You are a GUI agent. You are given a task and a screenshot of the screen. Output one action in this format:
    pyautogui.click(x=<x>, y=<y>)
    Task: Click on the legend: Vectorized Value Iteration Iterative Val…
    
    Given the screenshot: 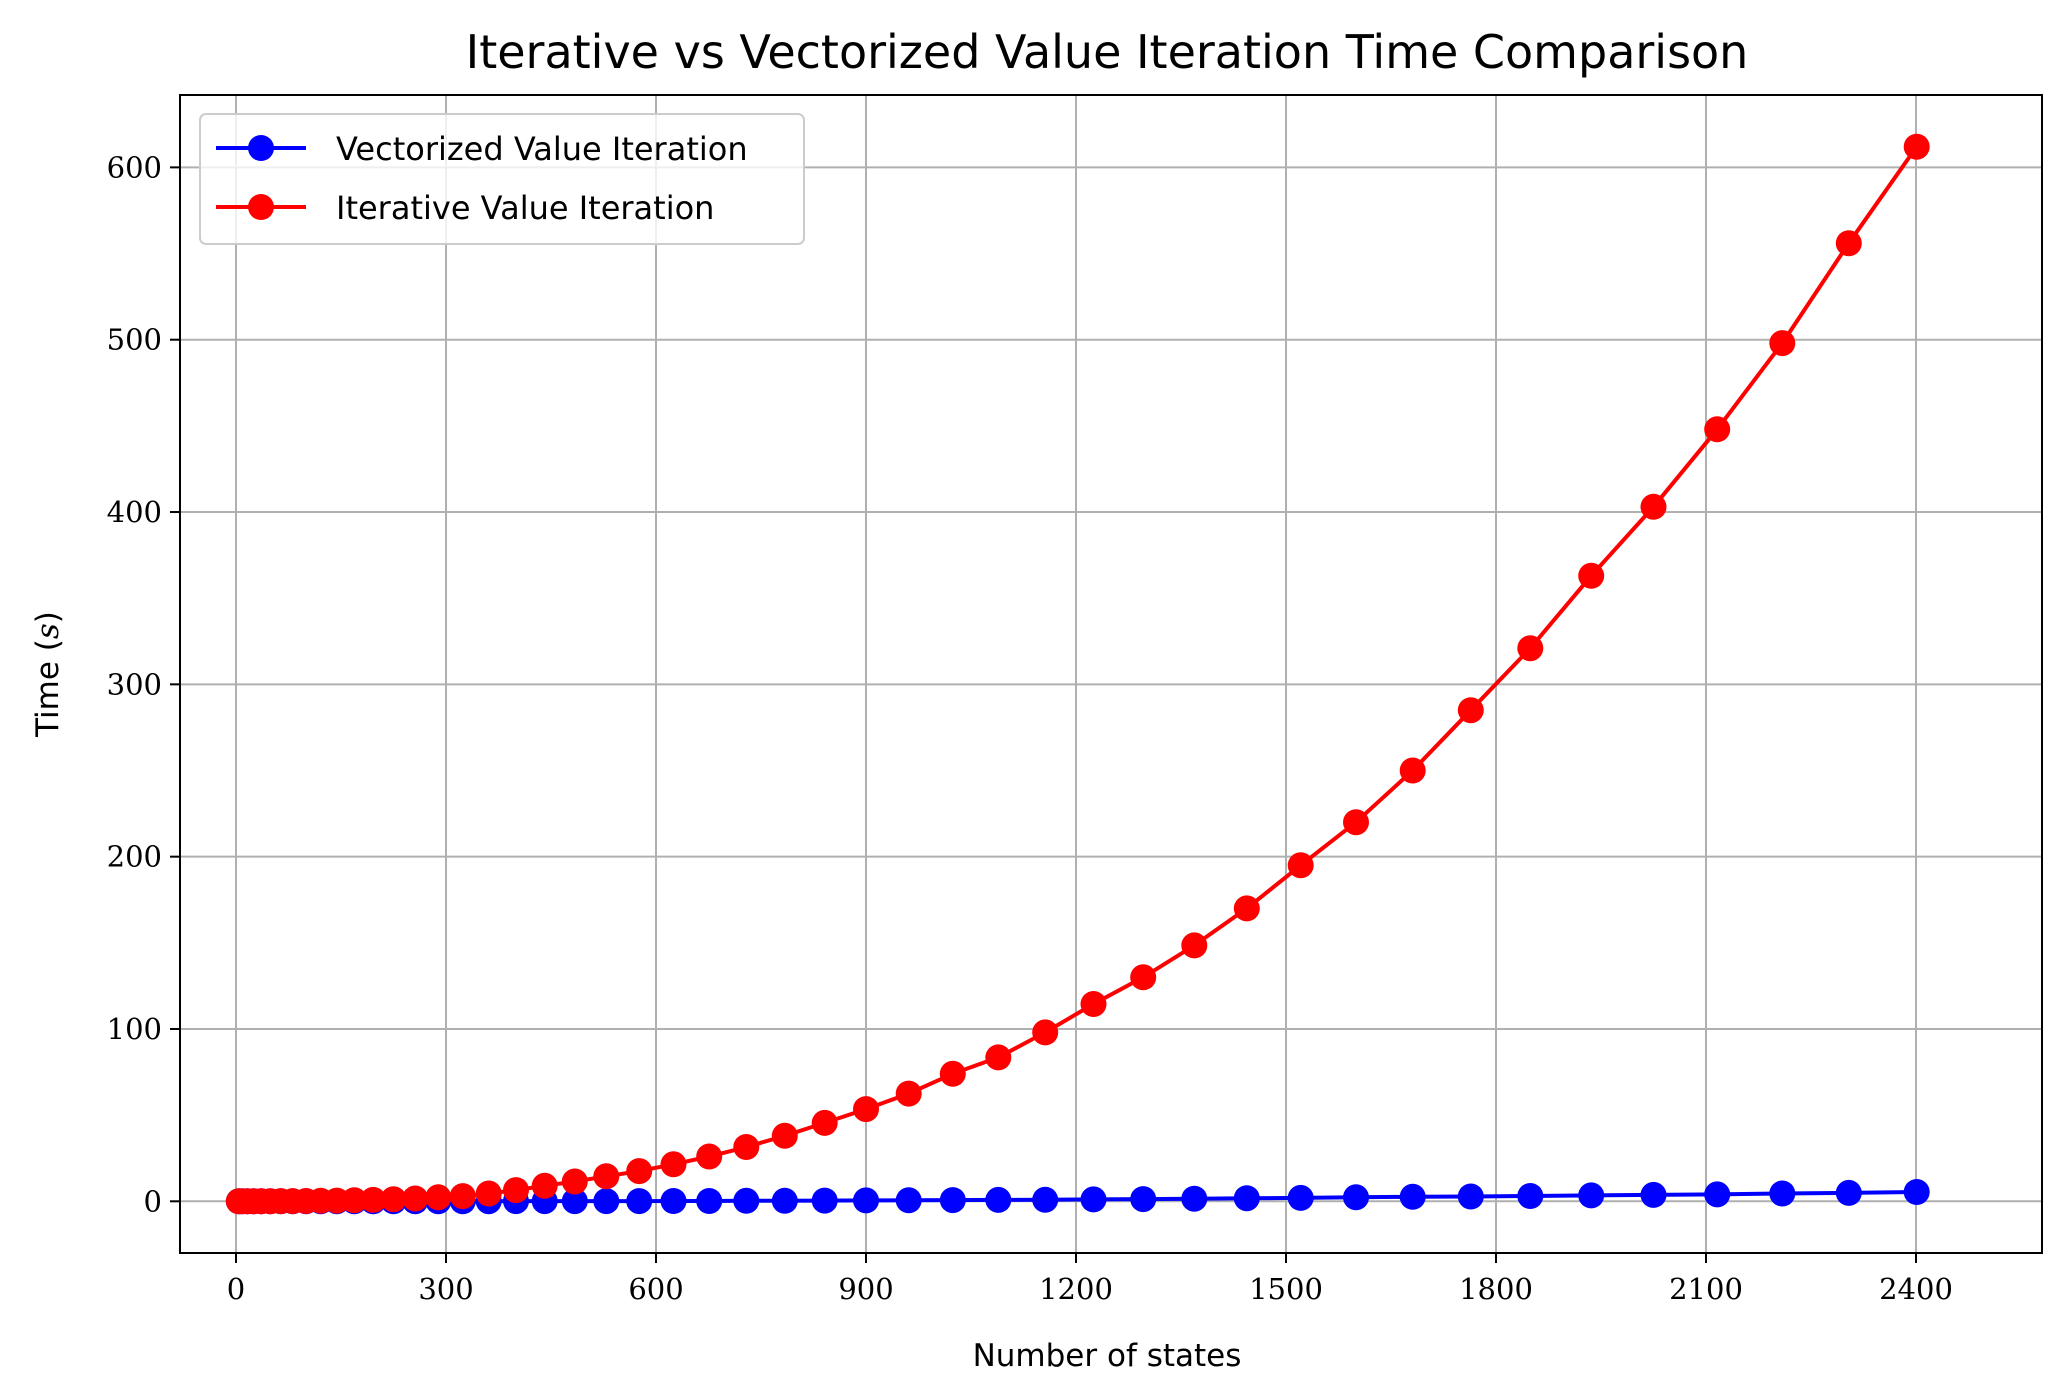 What is the action you would take?
    pyautogui.click(x=502, y=179)
    